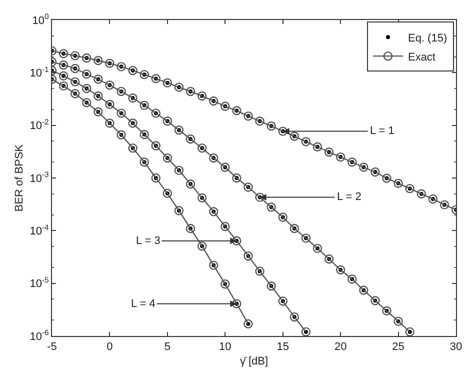 The image size is (474, 380). What do you see at coordinates (167, 347) in the screenshot?
I see `x-tick-label: 5` at bounding box center [167, 347].